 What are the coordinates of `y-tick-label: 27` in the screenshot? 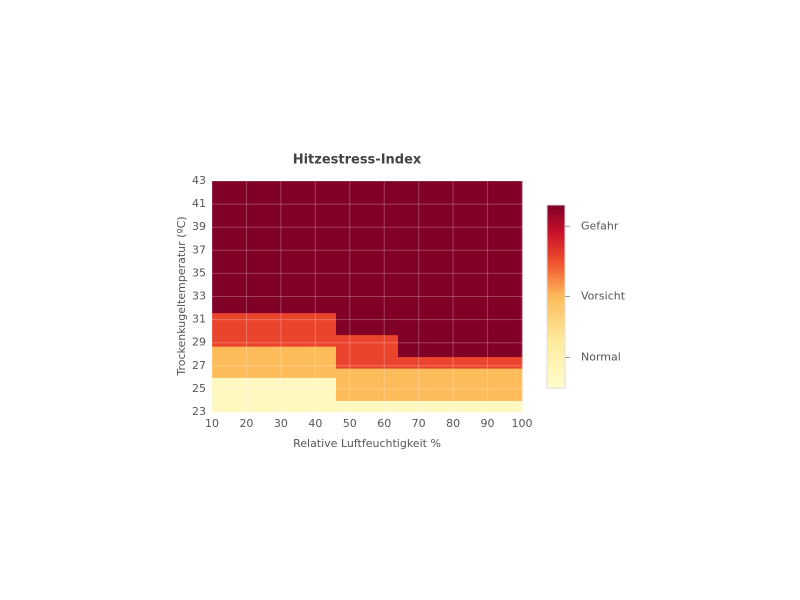 It's located at (199, 365).